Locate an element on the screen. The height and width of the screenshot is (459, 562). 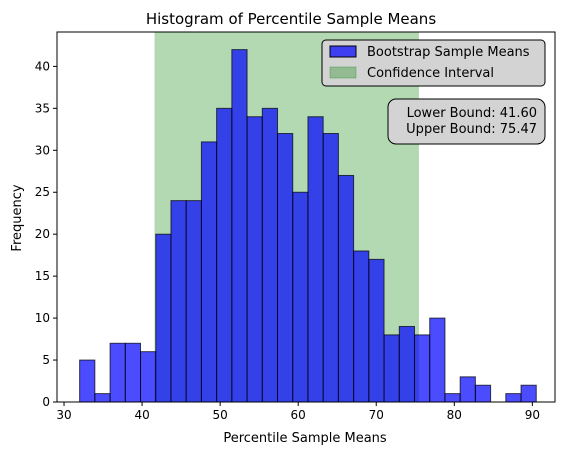
x-axis: 30 40 50 60 70 80 90 is located at coordinates (298, 412).